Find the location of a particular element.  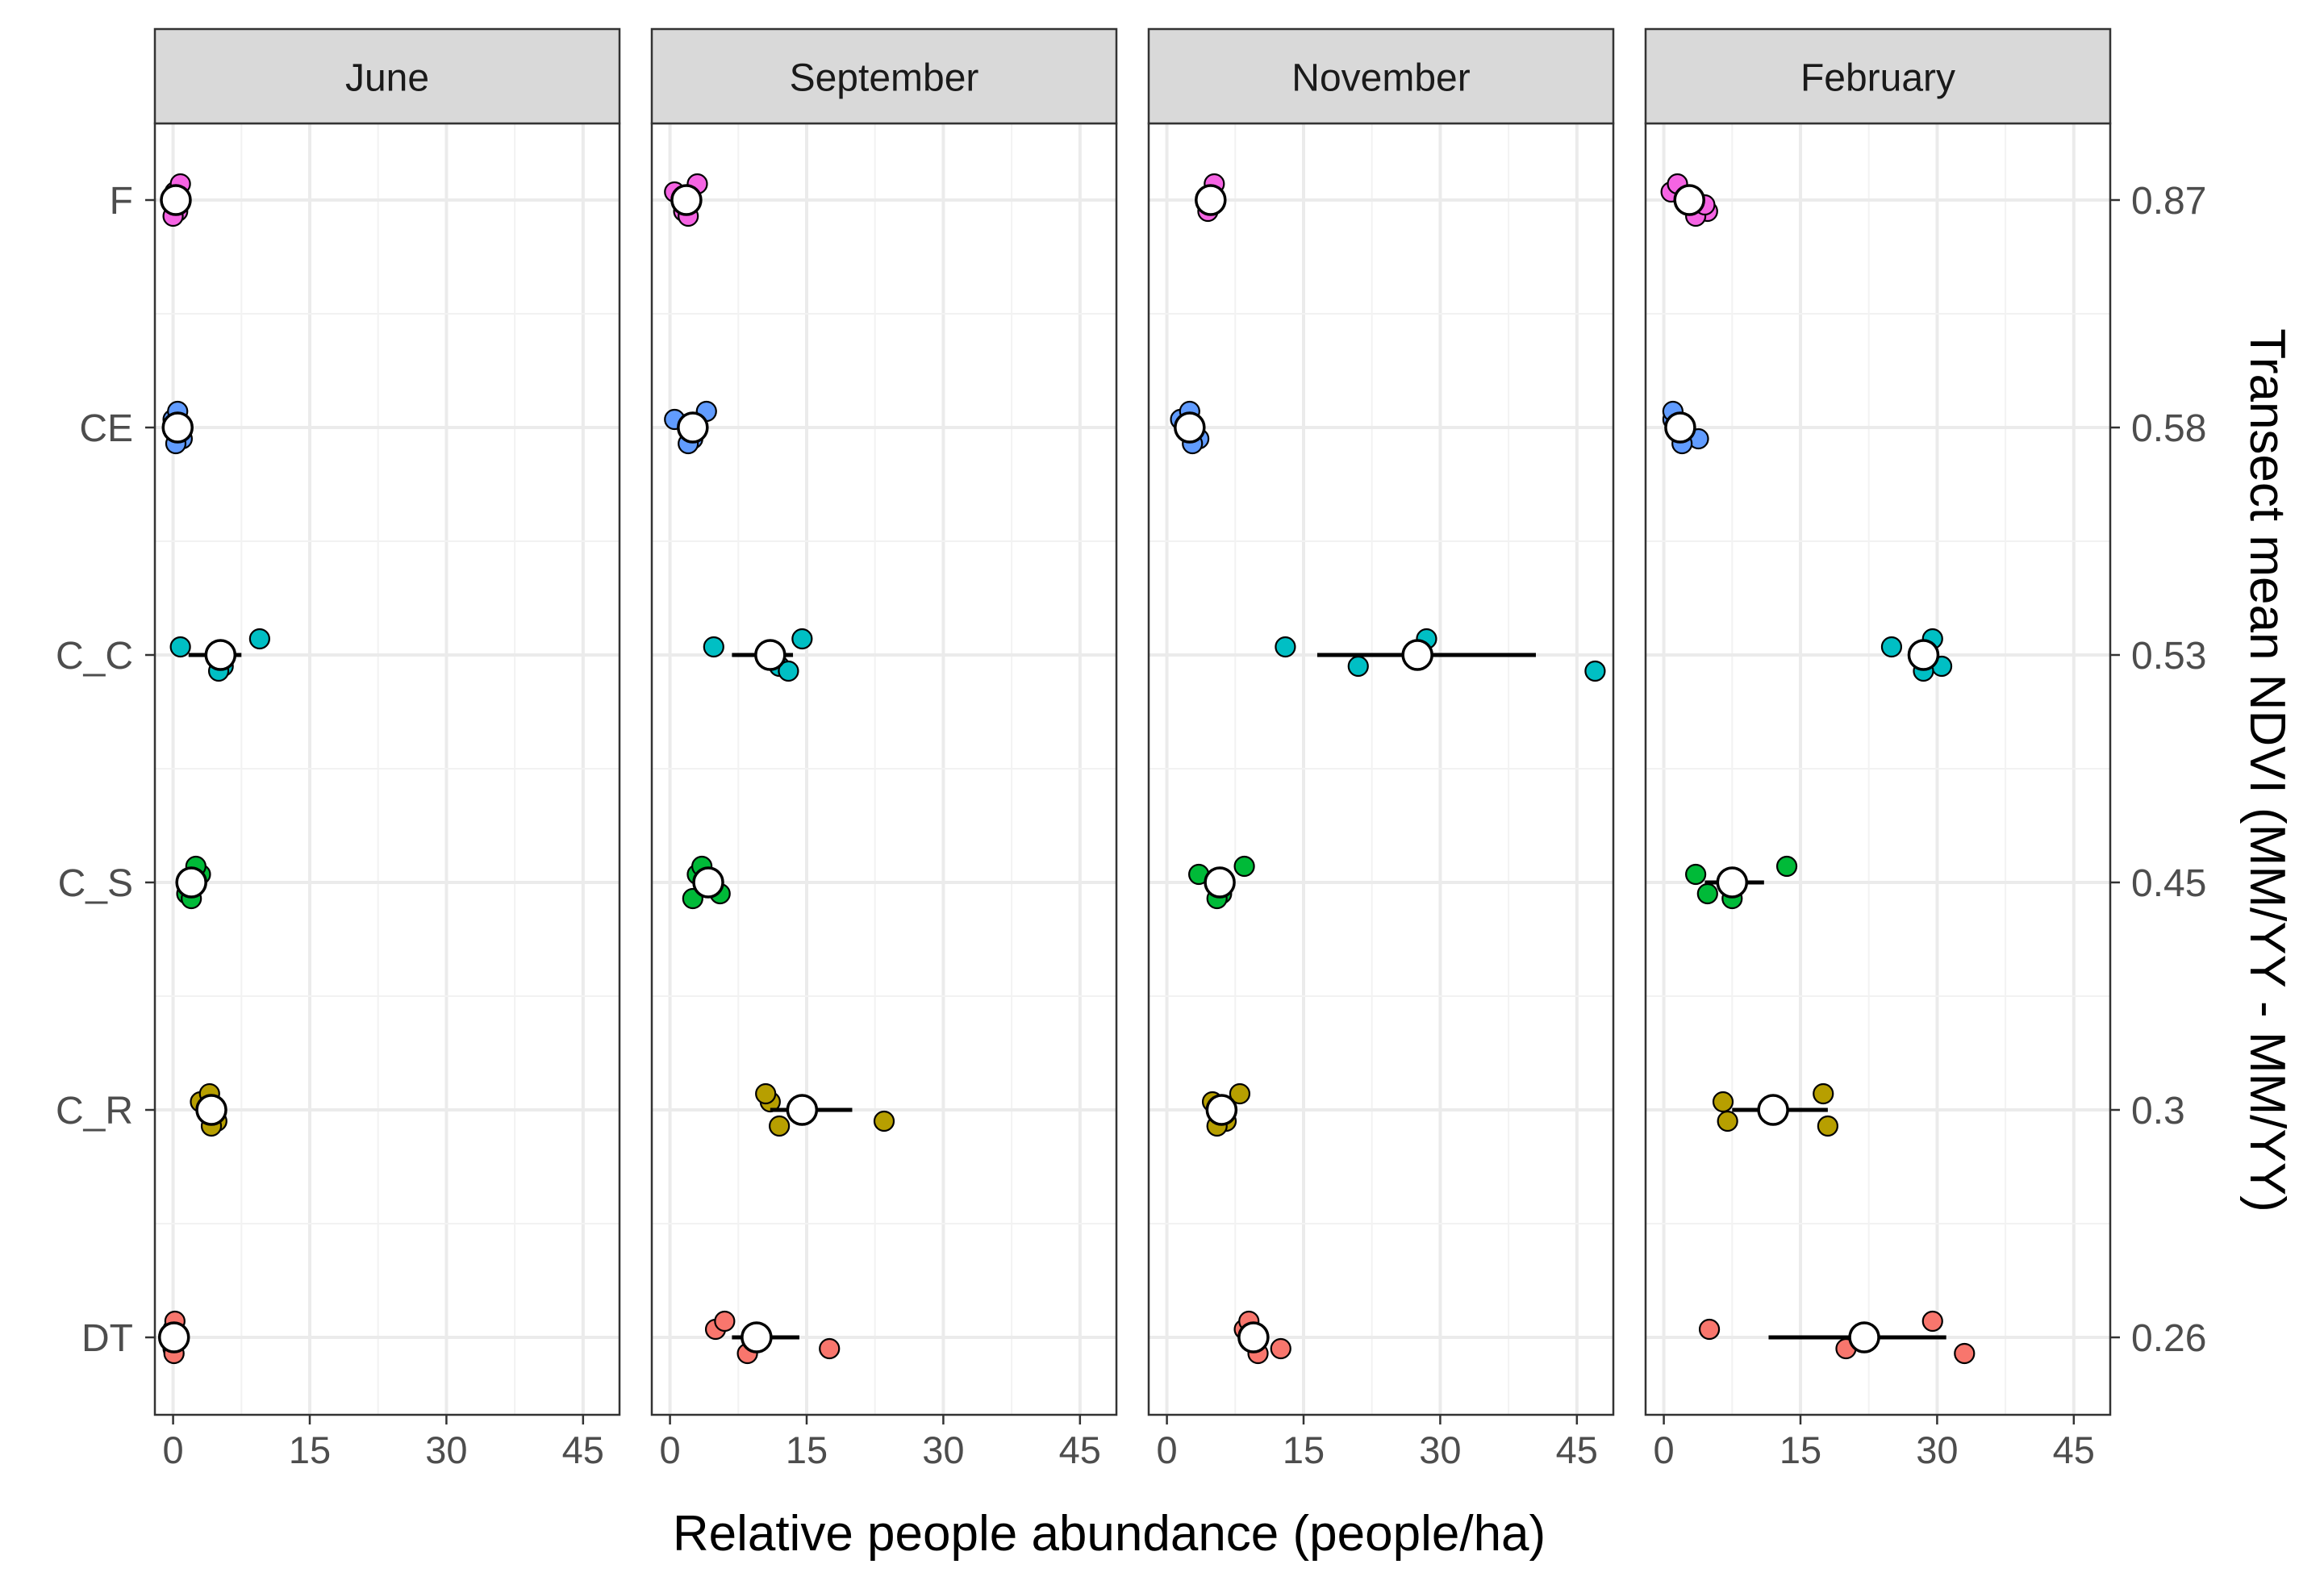

y-axis-right: 0.87 0.58 0.53 0.45 0.3 0.26 is located at coordinates (2158, 770).